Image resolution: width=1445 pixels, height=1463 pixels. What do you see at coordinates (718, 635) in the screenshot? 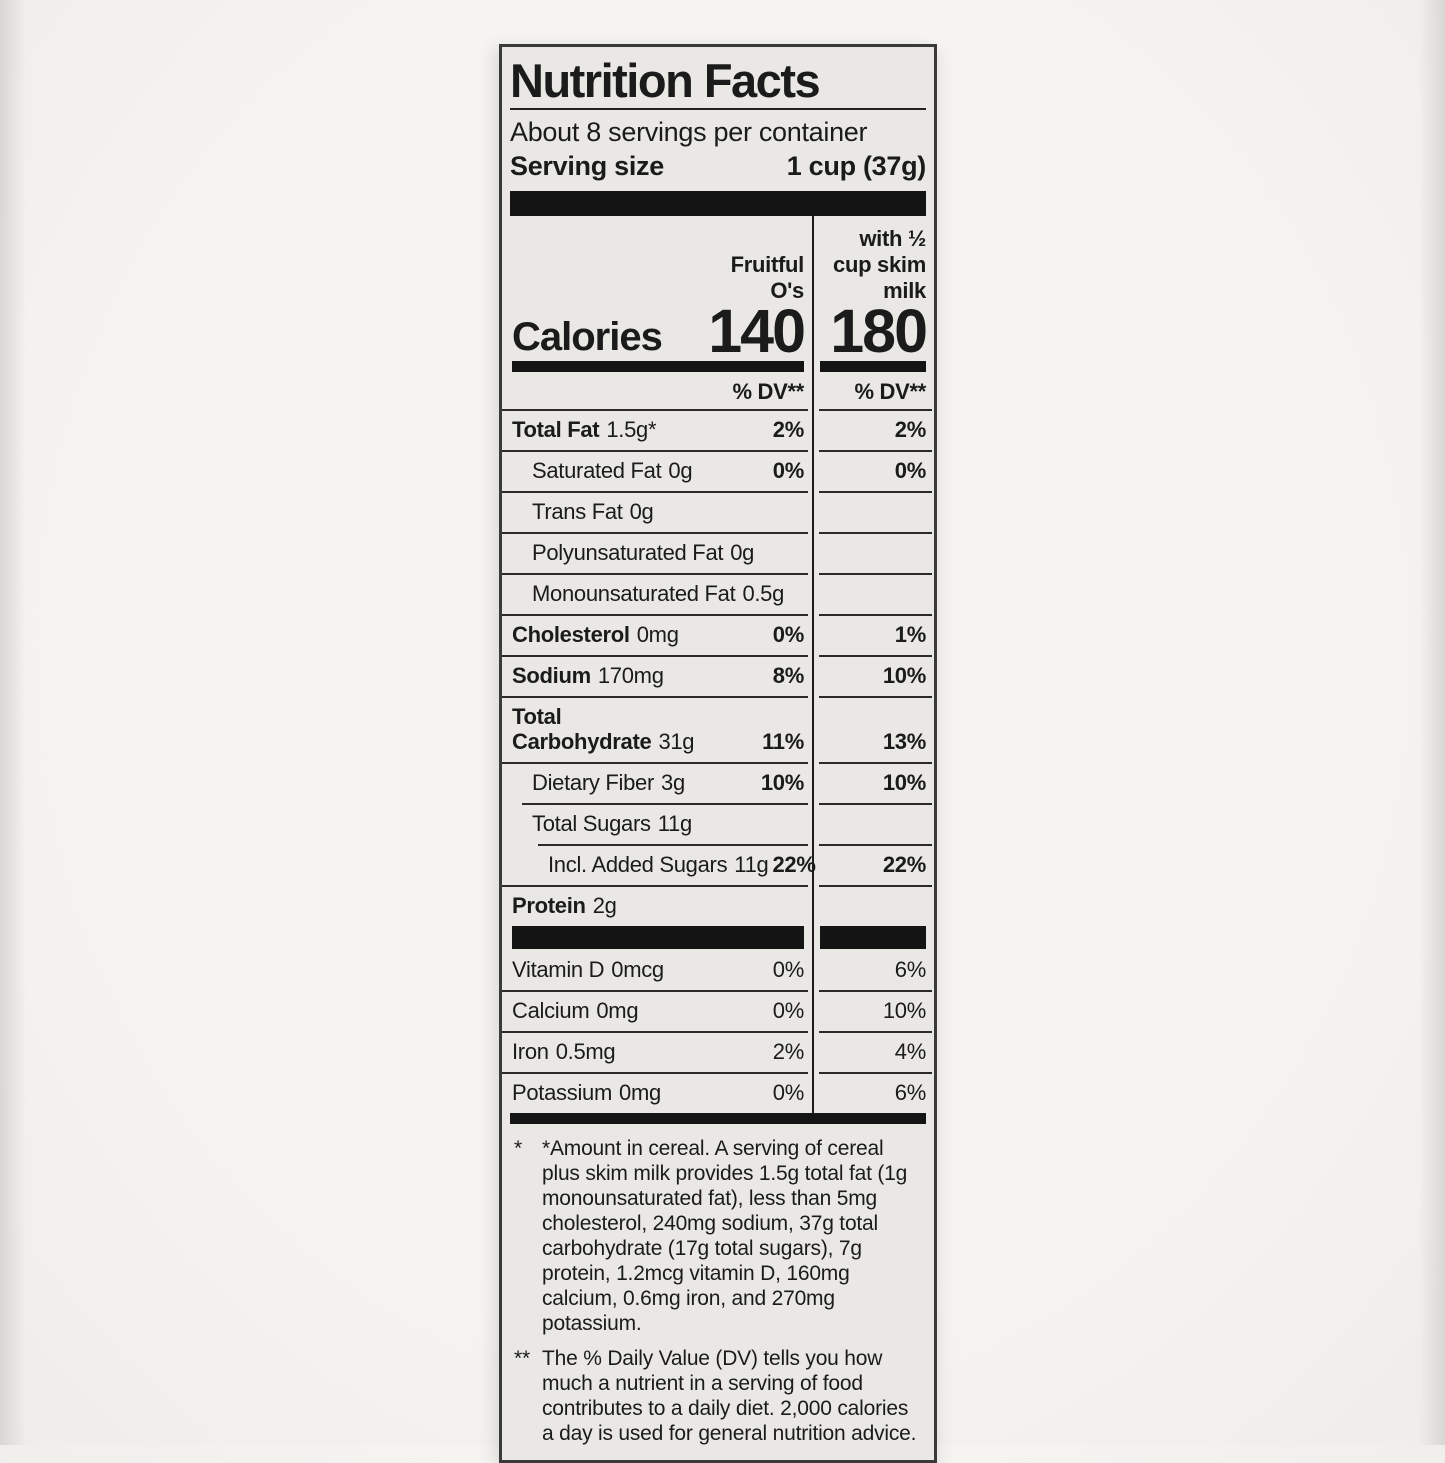
I see `nutrient-row-cholesterol: Cholesterol 0mg 0% 1%` at bounding box center [718, 635].